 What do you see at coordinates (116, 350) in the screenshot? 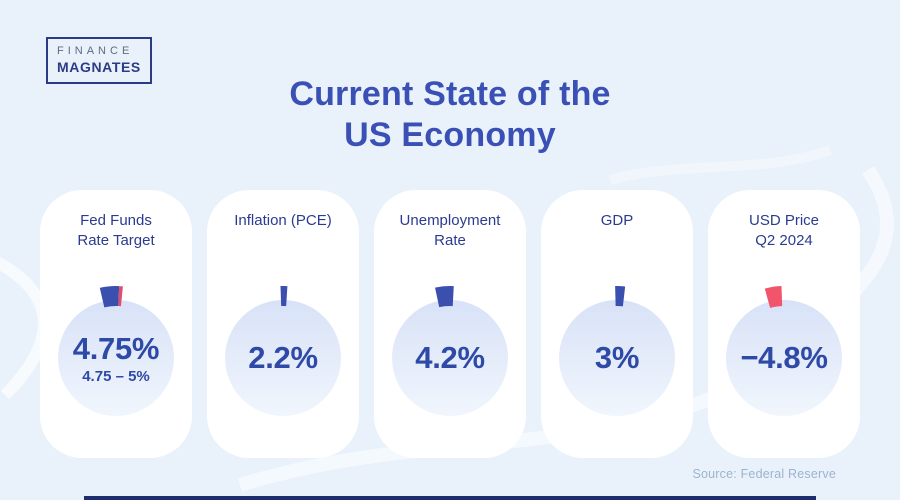
I see `gauge-fed-funds: 4.75% 4.75 – 5%` at bounding box center [116, 350].